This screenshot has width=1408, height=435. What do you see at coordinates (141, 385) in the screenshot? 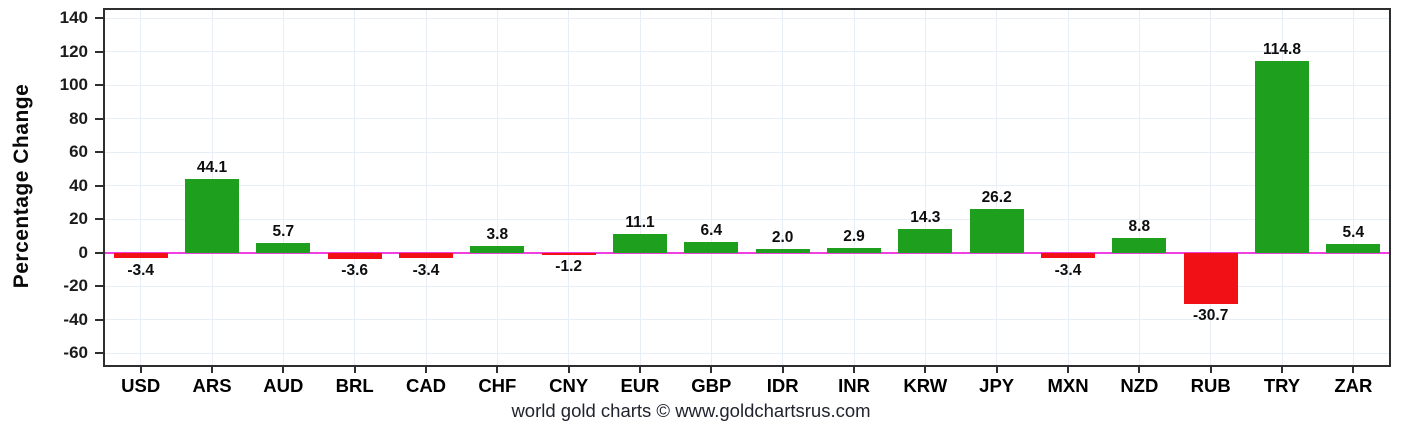
I see `x-category-label: USD` at bounding box center [141, 385].